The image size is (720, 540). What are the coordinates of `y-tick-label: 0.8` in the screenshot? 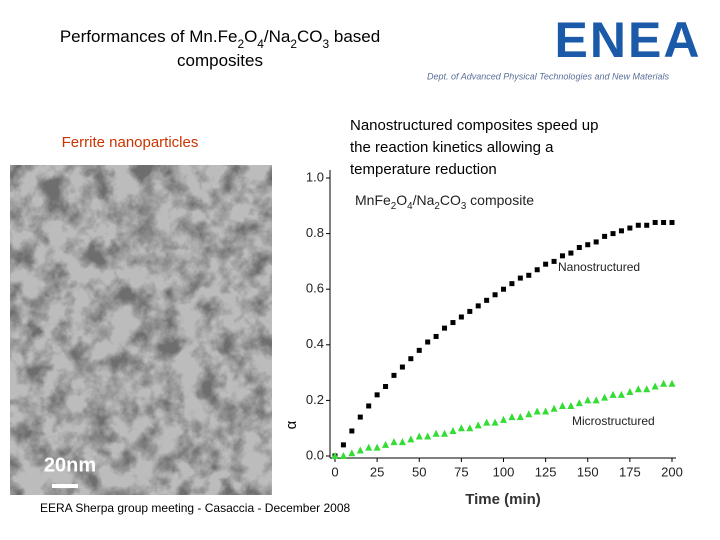 It's located at (315, 232).